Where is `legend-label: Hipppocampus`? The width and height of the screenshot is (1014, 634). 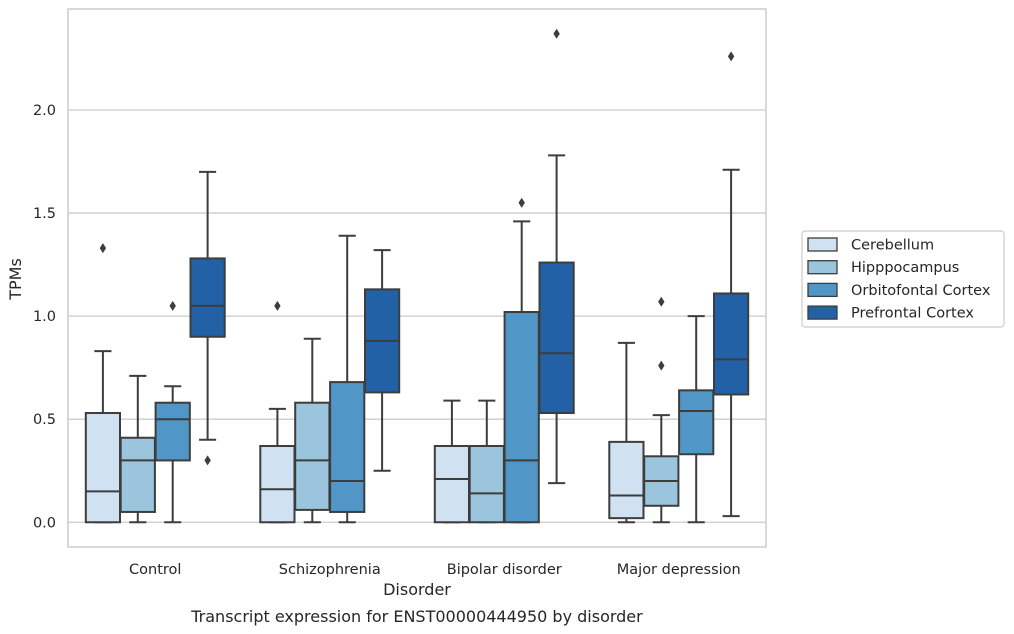
legend-label: Hipppocampus is located at coordinates (905, 268).